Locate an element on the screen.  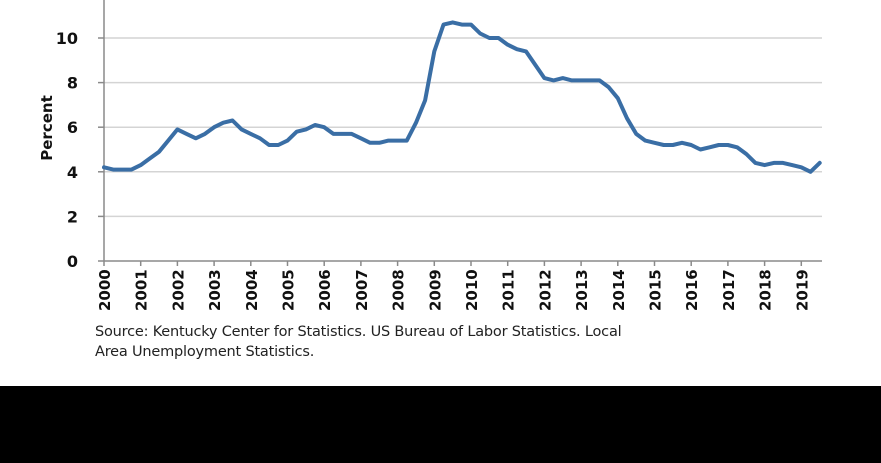
x-tick-label: 2015 is located at coordinates (656, 290).